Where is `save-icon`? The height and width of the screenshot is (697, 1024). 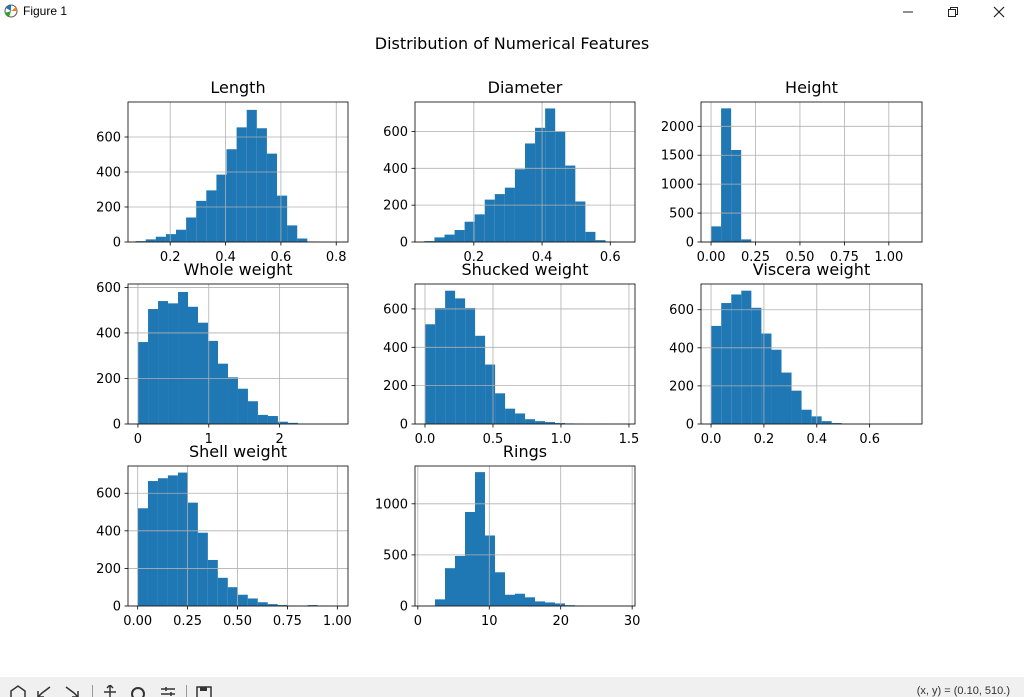 save-icon is located at coordinates (204, 691).